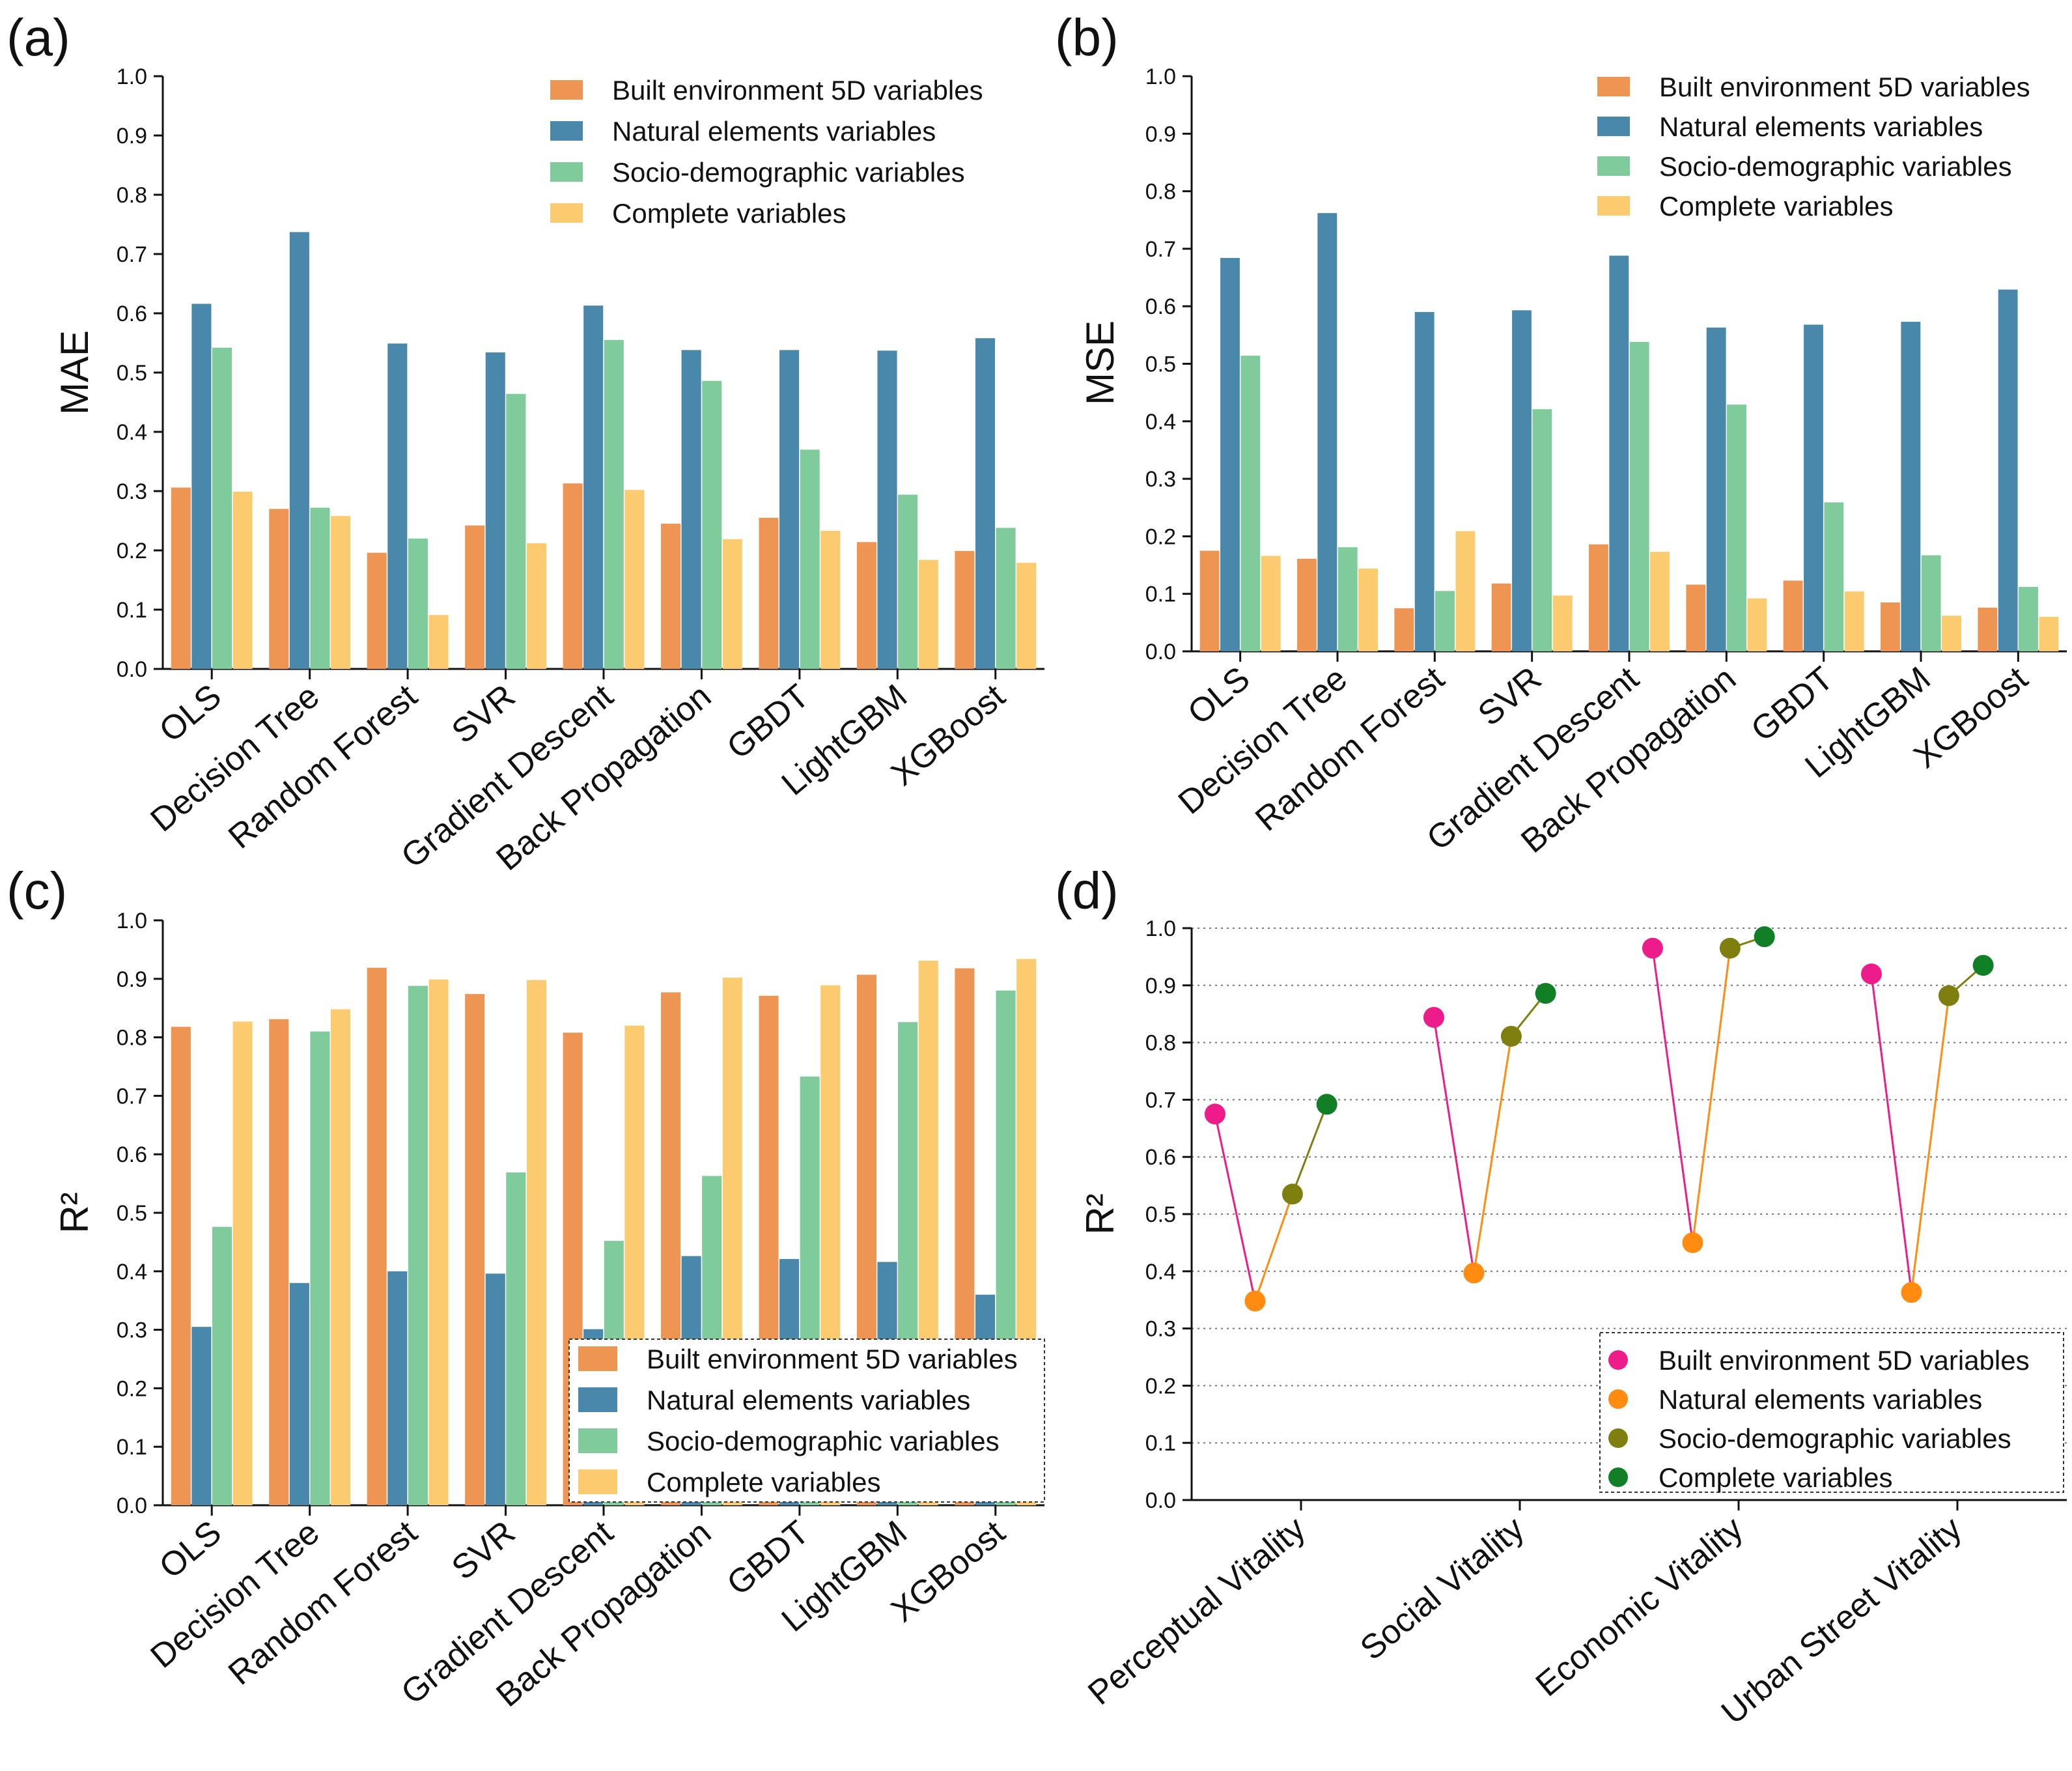 Image resolution: width=2072 pixels, height=1771 pixels. I want to click on panel-label: (c), so click(37, 891).